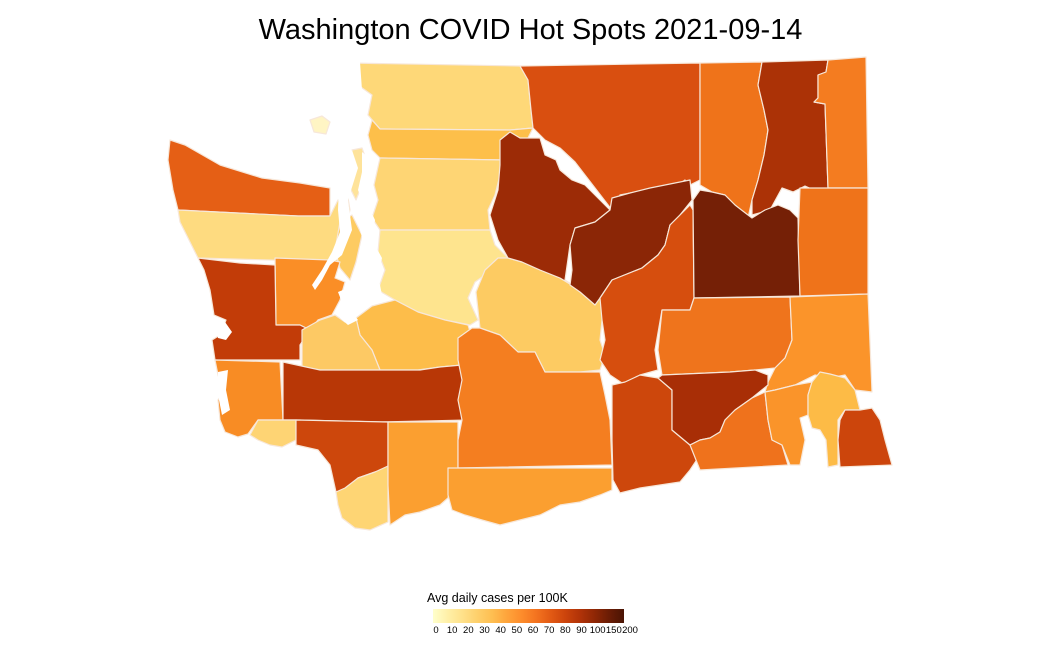  I want to click on legend-tick: 90, so click(581, 630).